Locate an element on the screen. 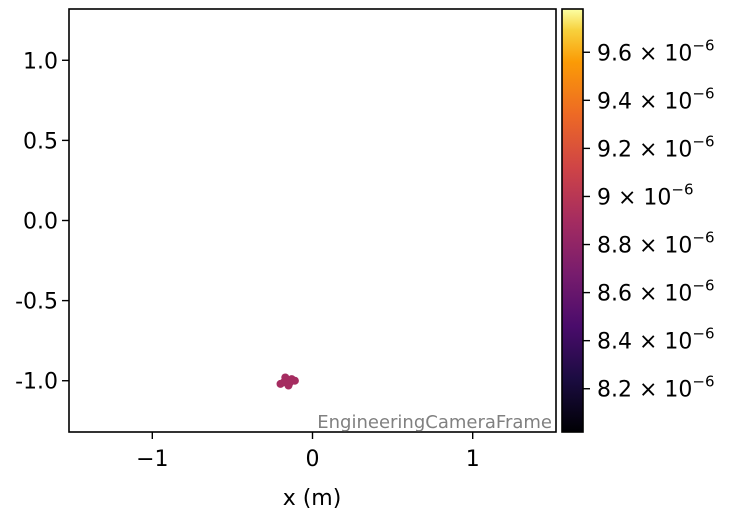 This screenshot has width=743, height=513. y-tick-label: 0.0 is located at coordinates (40, 222).